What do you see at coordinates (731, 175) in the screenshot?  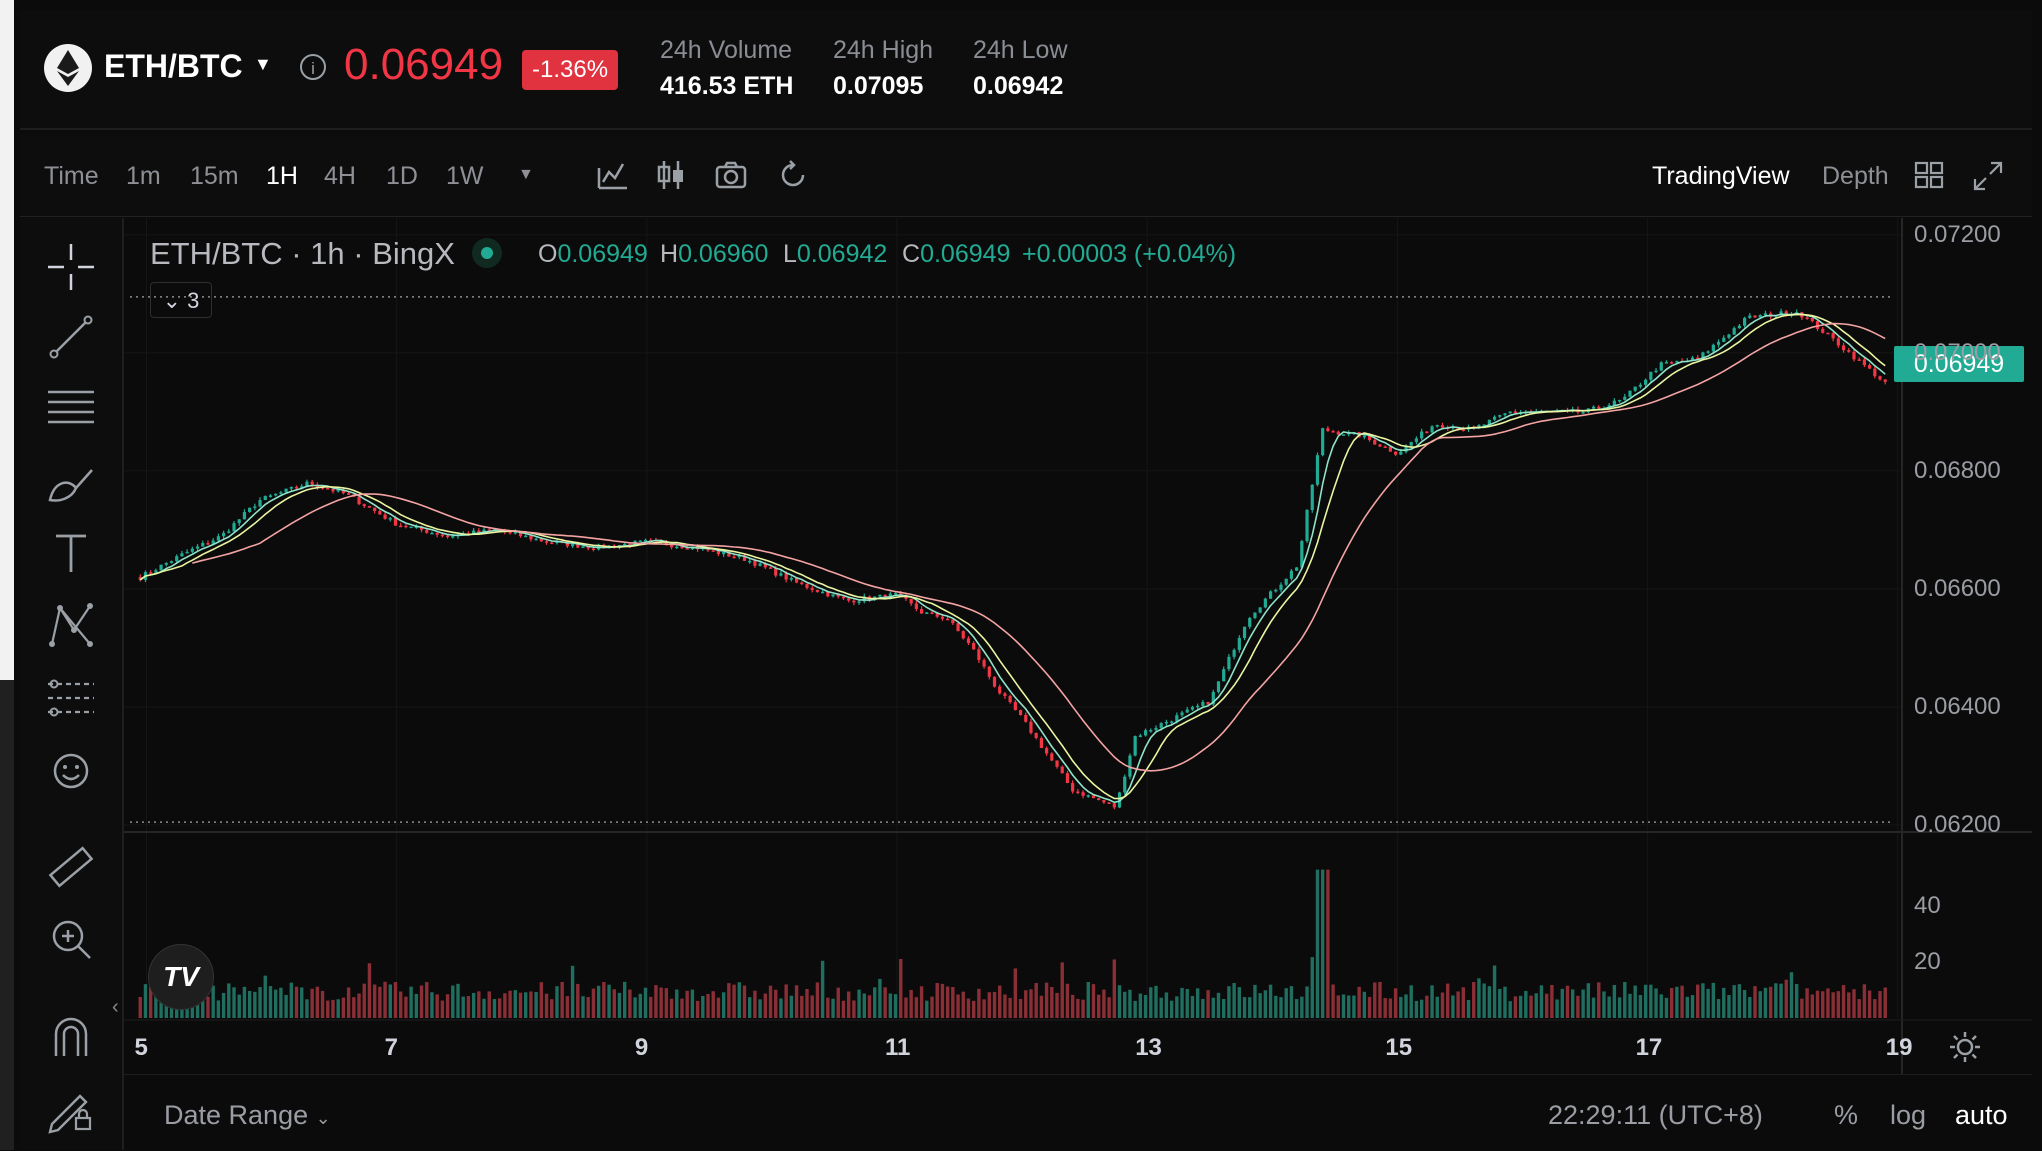 I see `screenshot-icon` at bounding box center [731, 175].